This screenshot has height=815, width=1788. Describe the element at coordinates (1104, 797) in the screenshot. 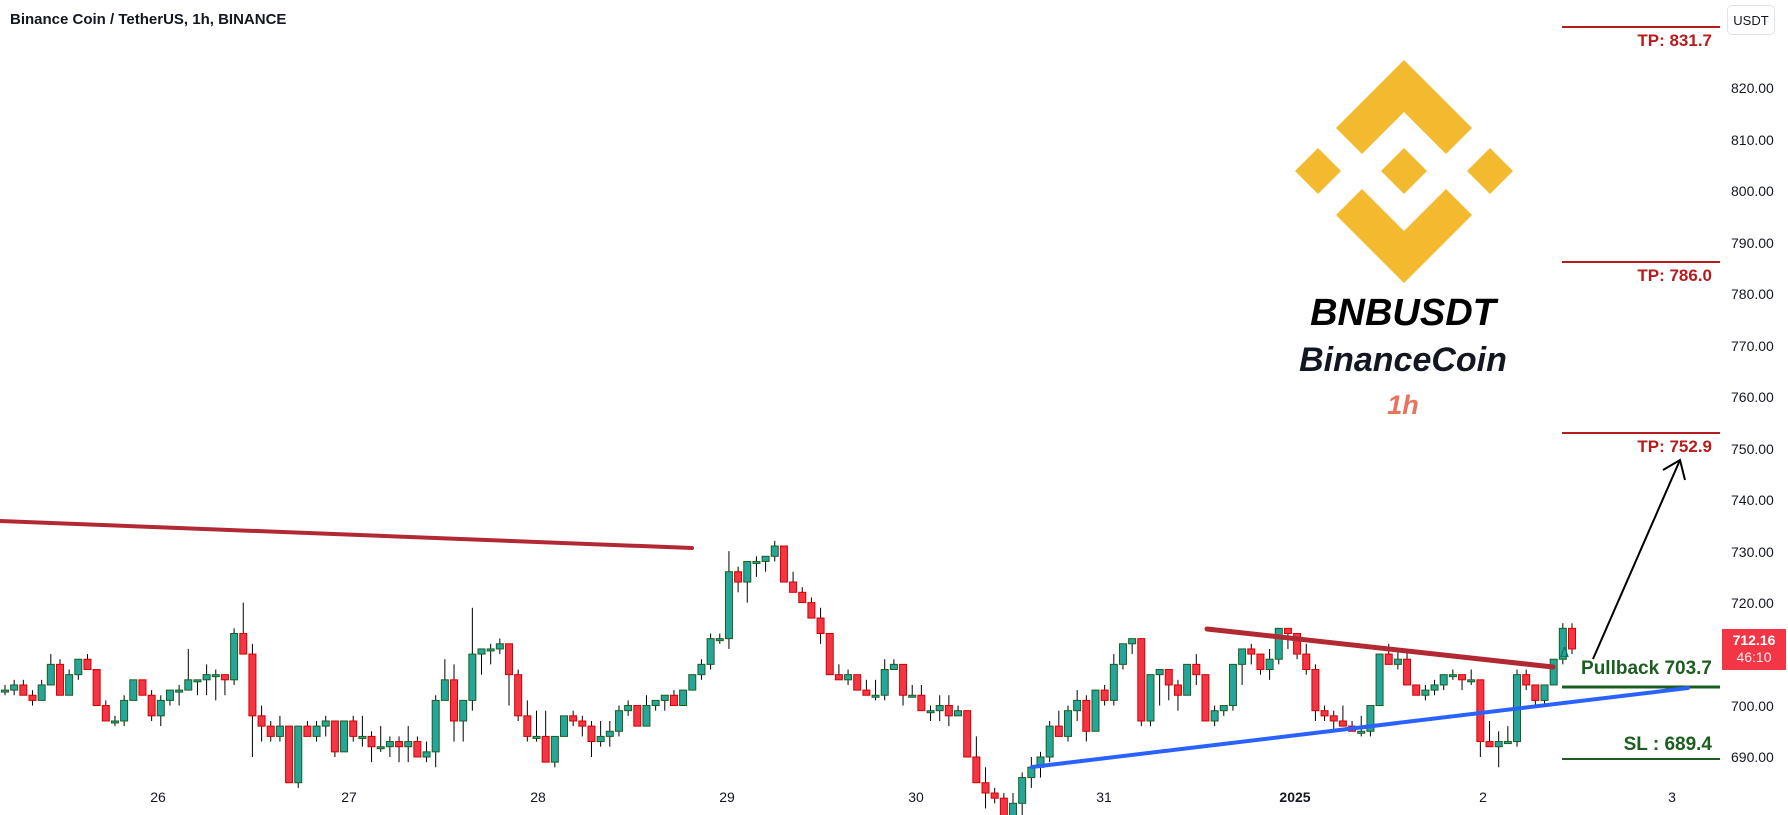

I see `date-label: 31` at that location.